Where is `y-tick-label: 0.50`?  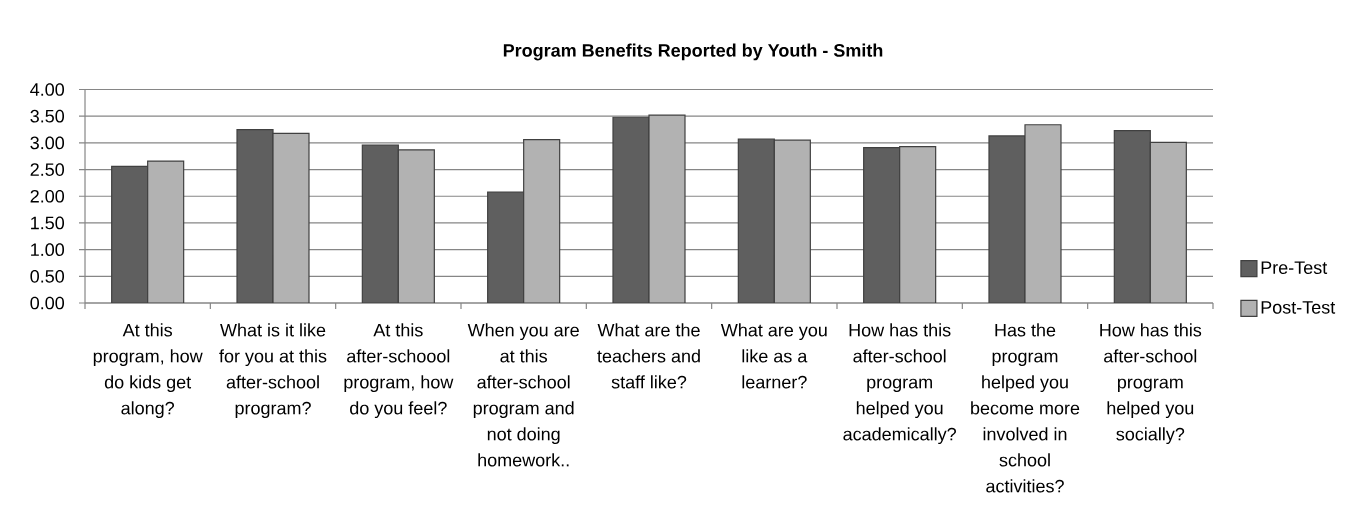 y-tick-label: 0.50 is located at coordinates (47, 276).